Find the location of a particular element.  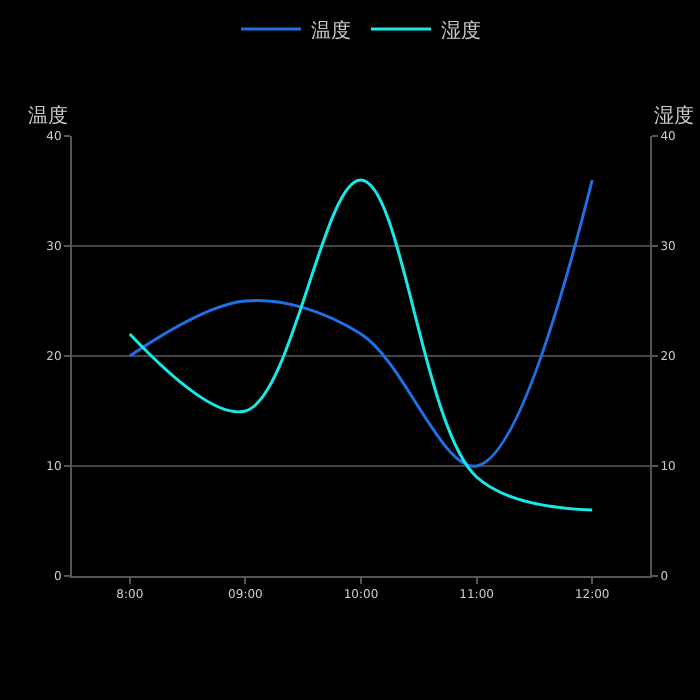

y2-axis-title: 湿度 is located at coordinates (674, 116).